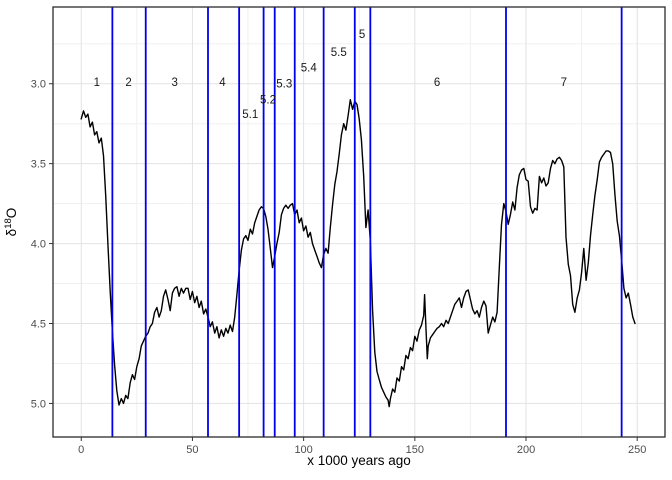 The height and width of the screenshot is (480, 672). I want to click on stage-label-3: 3, so click(174, 83).